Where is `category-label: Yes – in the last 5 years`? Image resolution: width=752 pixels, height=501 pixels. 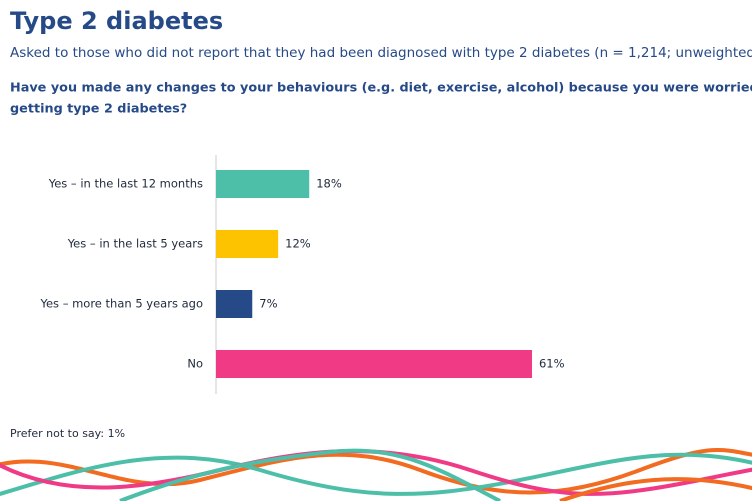 category-label: Yes – in the last 5 years is located at coordinates (135, 244).